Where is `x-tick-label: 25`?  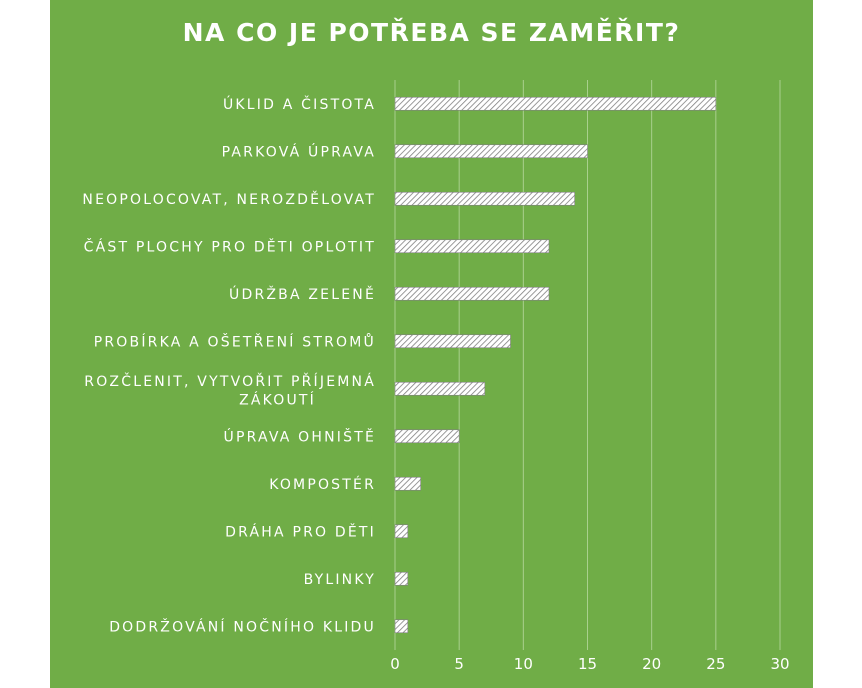 x-tick-label: 25 is located at coordinates (715, 664).